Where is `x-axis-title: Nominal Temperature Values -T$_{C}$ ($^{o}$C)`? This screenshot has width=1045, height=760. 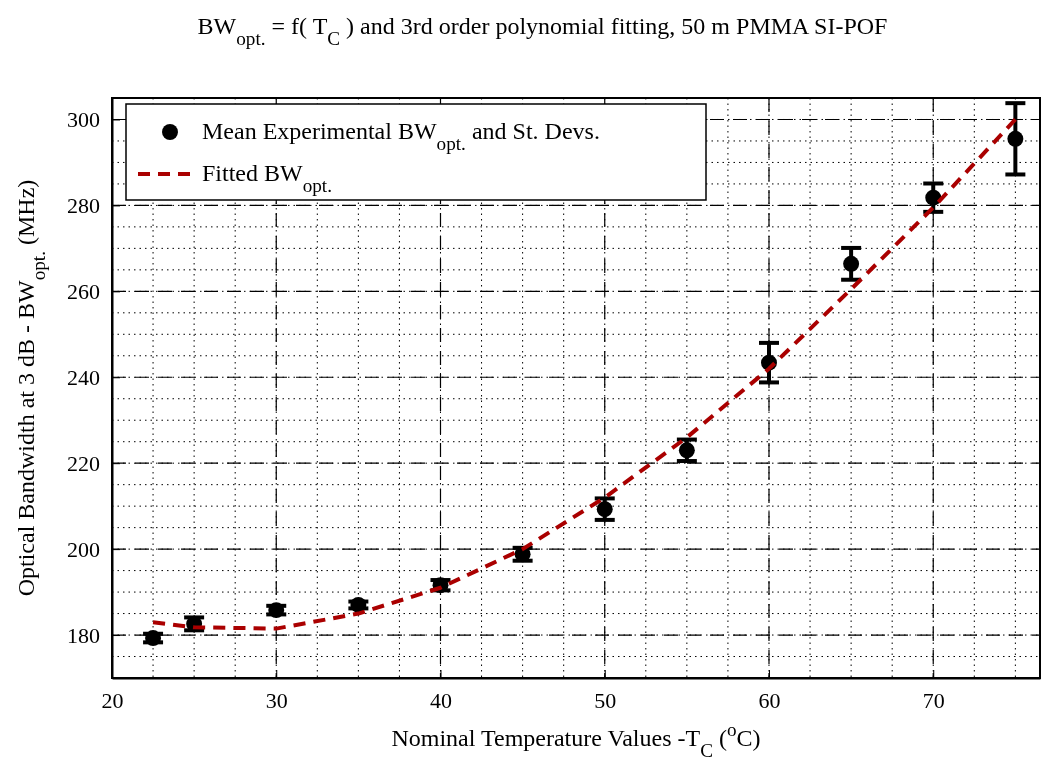 x-axis-title: Nominal Temperature Values -T$_{C}$ ($^{o}$C) is located at coordinates (576, 739).